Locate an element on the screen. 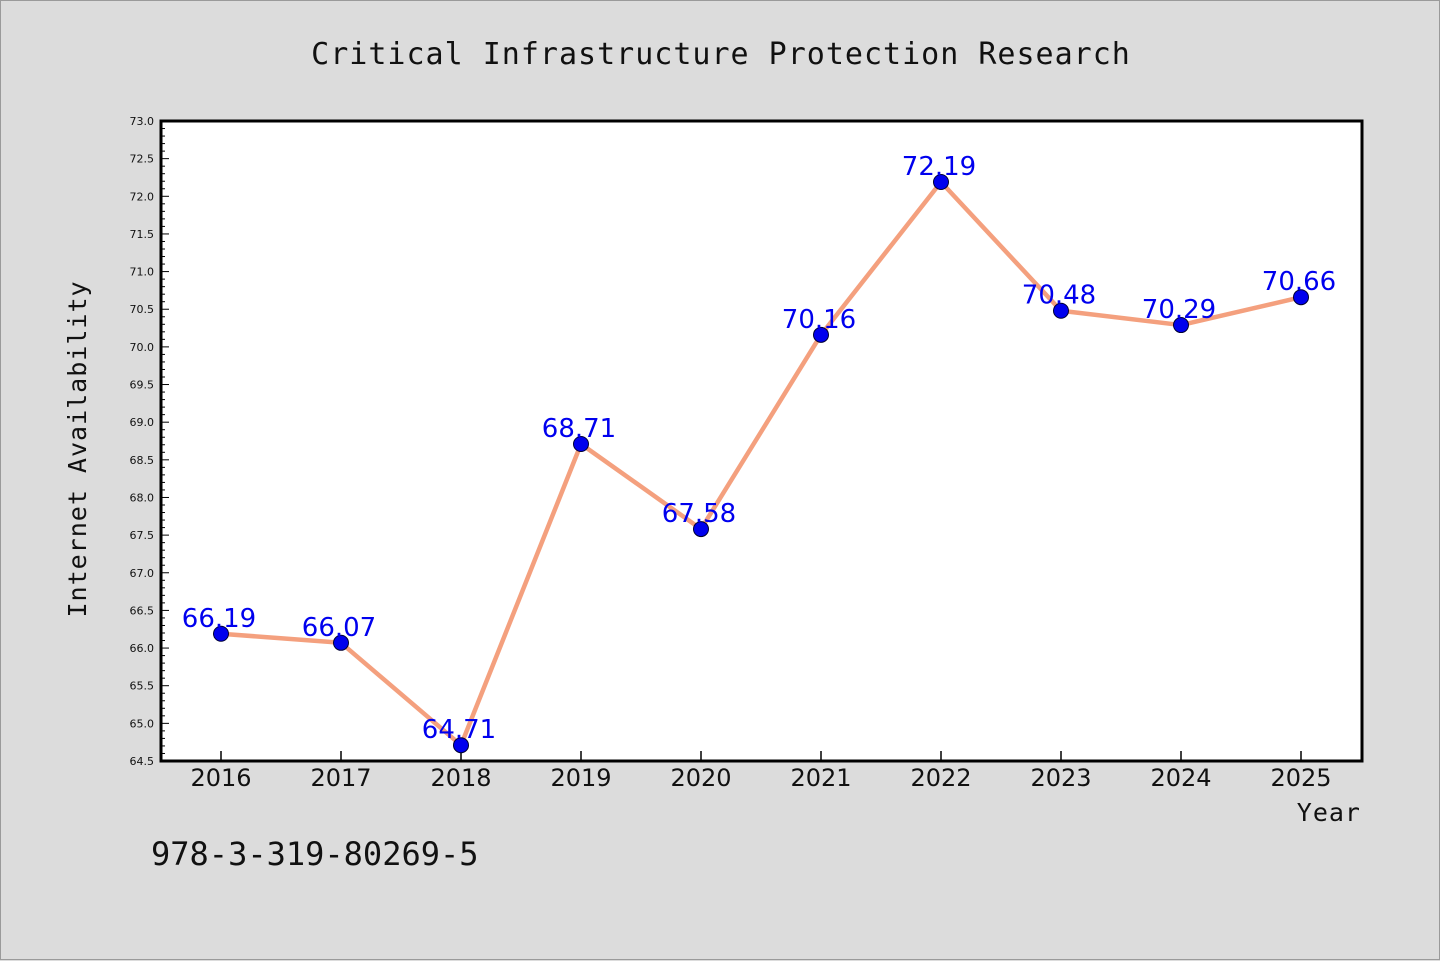 The width and height of the screenshot is (1440, 961). x-axis: 2016 2017 2018 2019 2020 2021 2022 2023 2024 2025 is located at coordinates (761, 771).